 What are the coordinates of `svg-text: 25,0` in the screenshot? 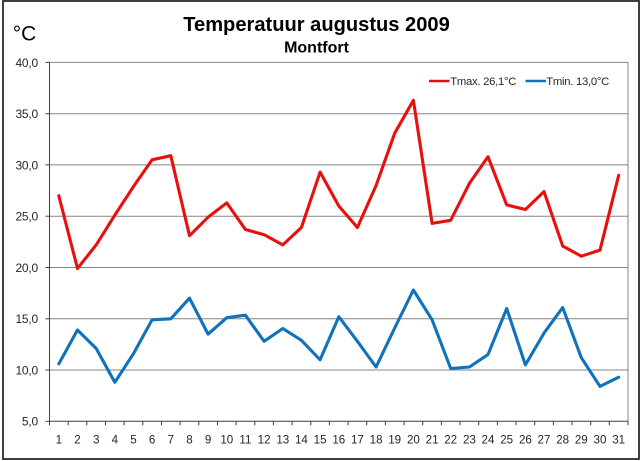 It's located at (26, 217).